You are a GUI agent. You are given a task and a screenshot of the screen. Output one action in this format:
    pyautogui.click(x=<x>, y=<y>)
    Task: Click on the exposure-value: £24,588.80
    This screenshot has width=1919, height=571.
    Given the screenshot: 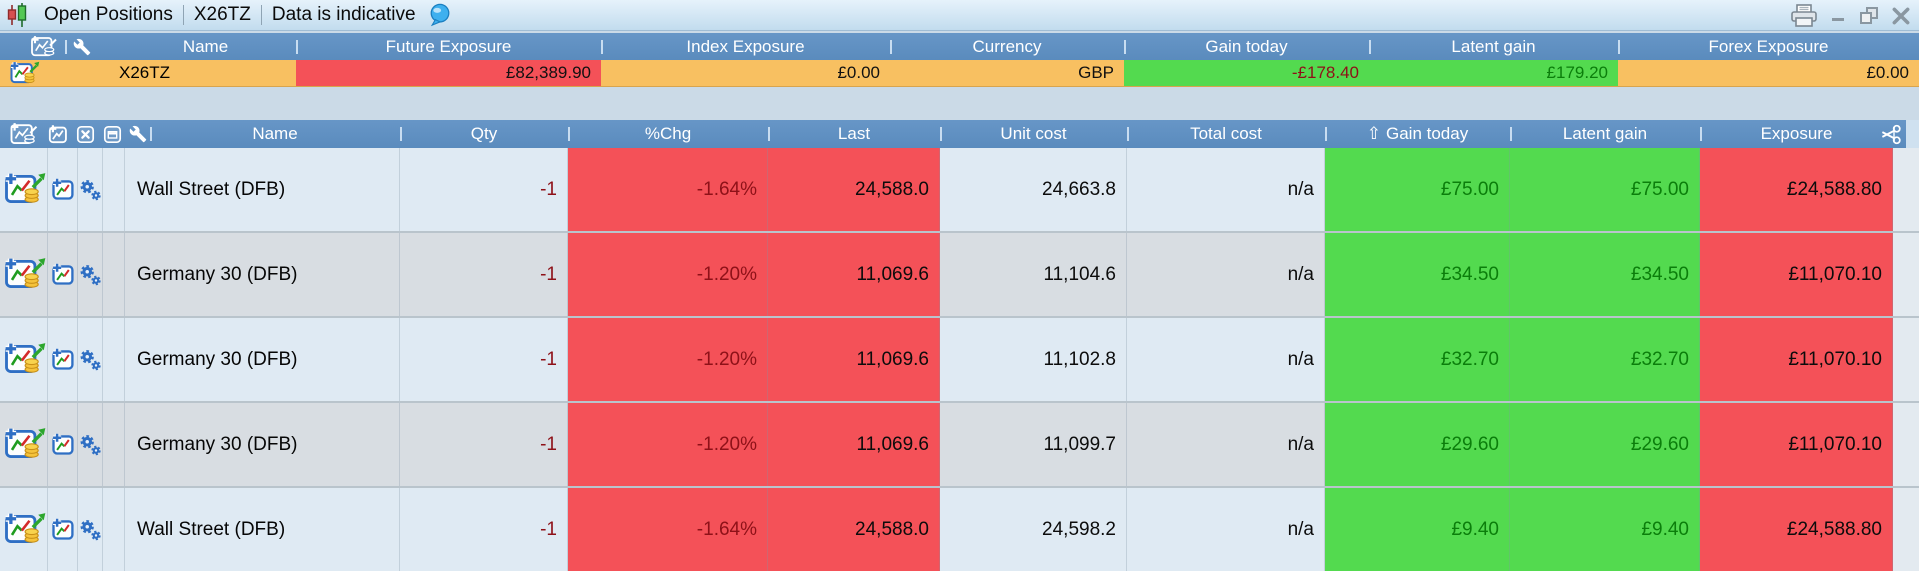 What is the action you would take?
    pyautogui.click(x=1796, y=529)
    